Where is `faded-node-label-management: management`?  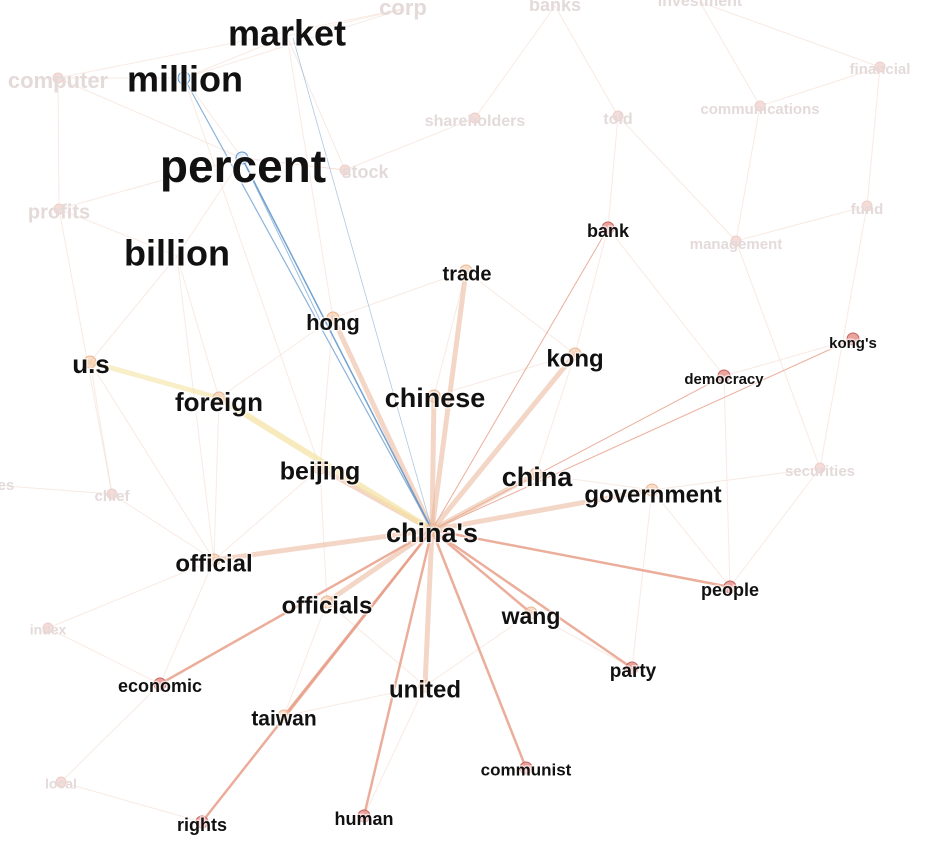
faded-node-label-management: management is located at coordinates (736, 244).